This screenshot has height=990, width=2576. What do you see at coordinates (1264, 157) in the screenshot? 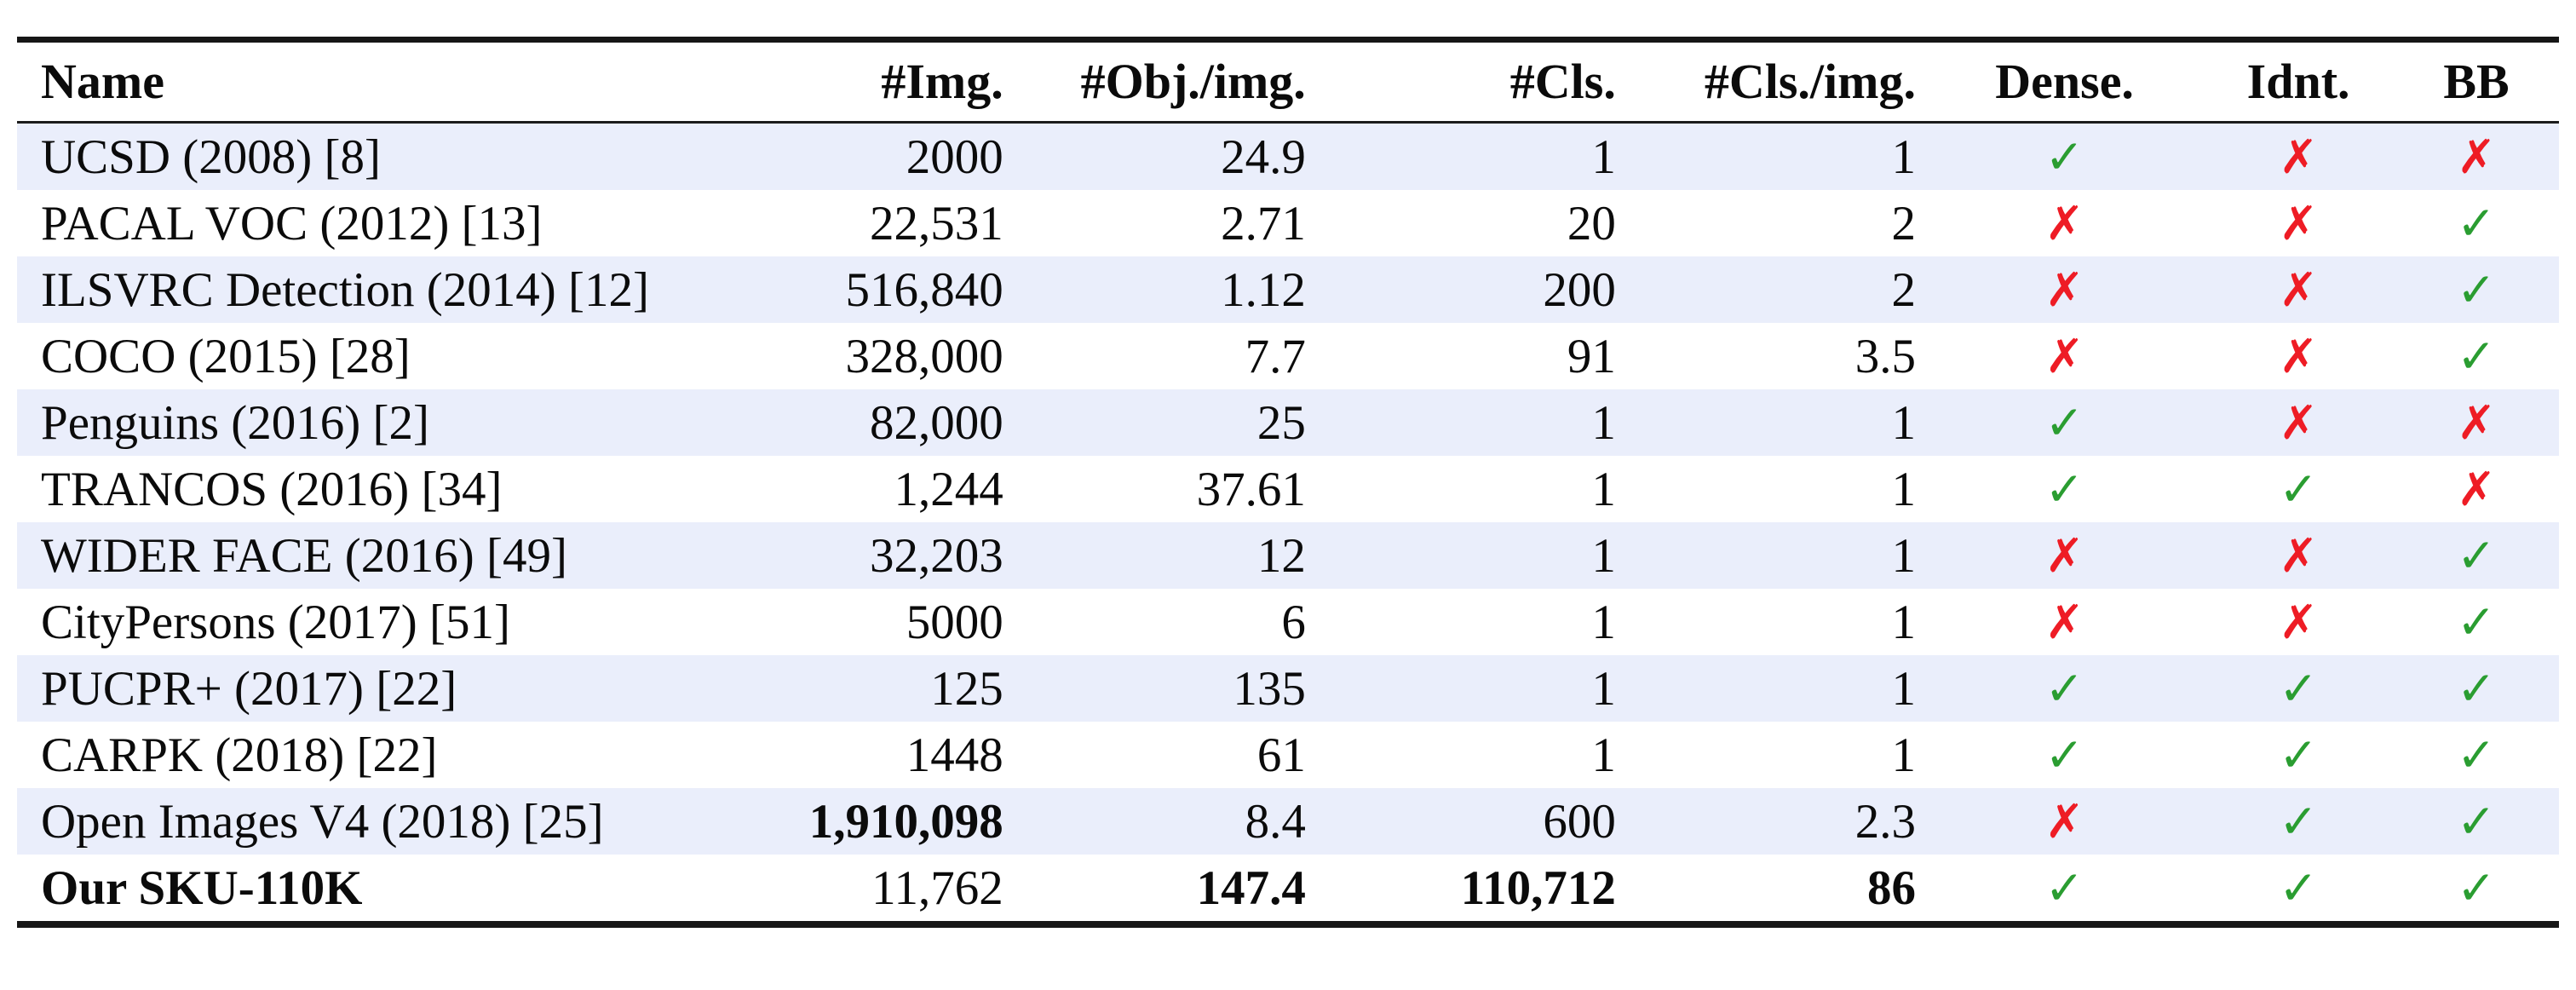
I see `cell-obj_per_img: 24.9` at bounding box center [1264, 157].